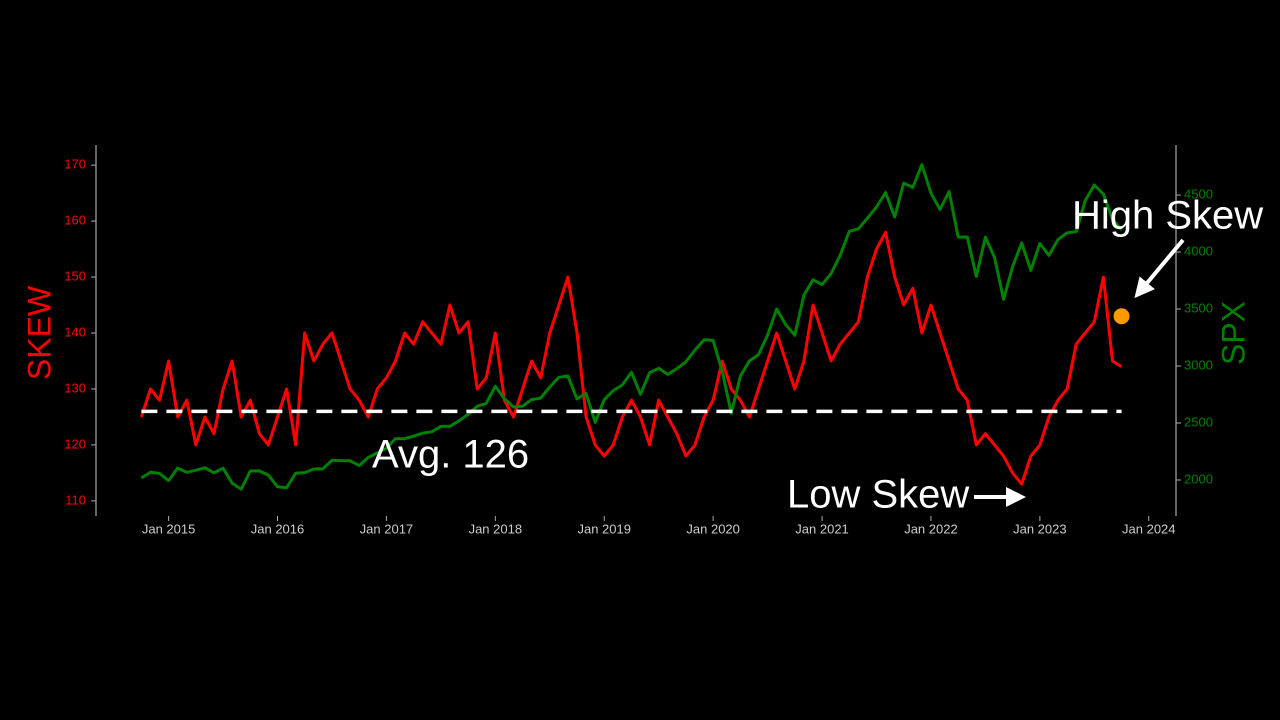 This screenshot has height=720, width=1280. I want to click on x-tick-label: Jan 2018, so click(496, 528).